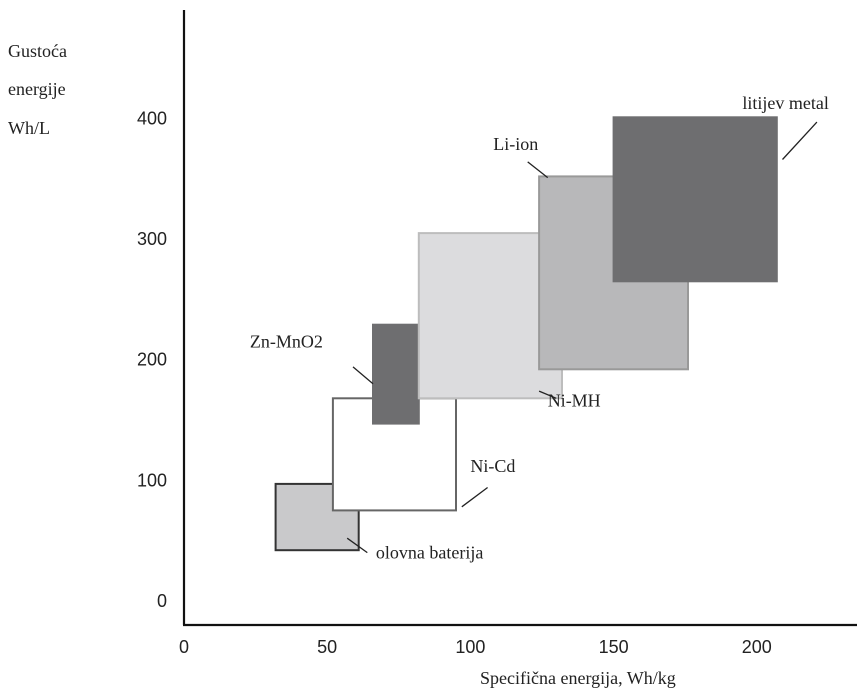 The height and width of the screenshot is (693, 857). Describe the element at coordinates (492, 466) in the screenshot. I see `series-label-ni-cd: Ni-Cd` at that location.